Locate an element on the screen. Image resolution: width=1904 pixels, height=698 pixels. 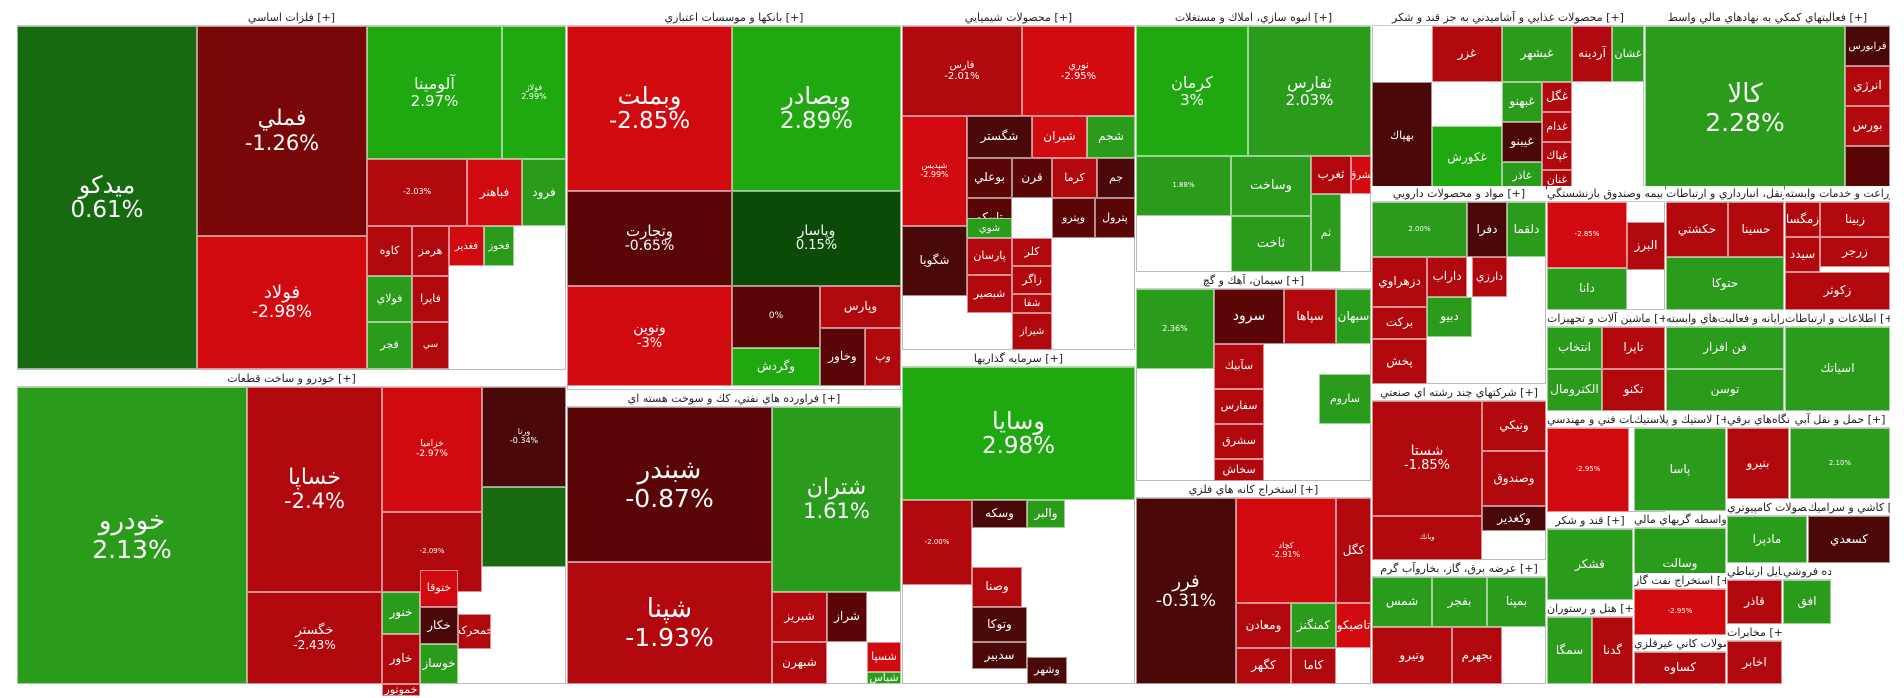
sector-header: شركتهاي چند رشته اي صنعتي [+] is located at coordinates (1459, 393).